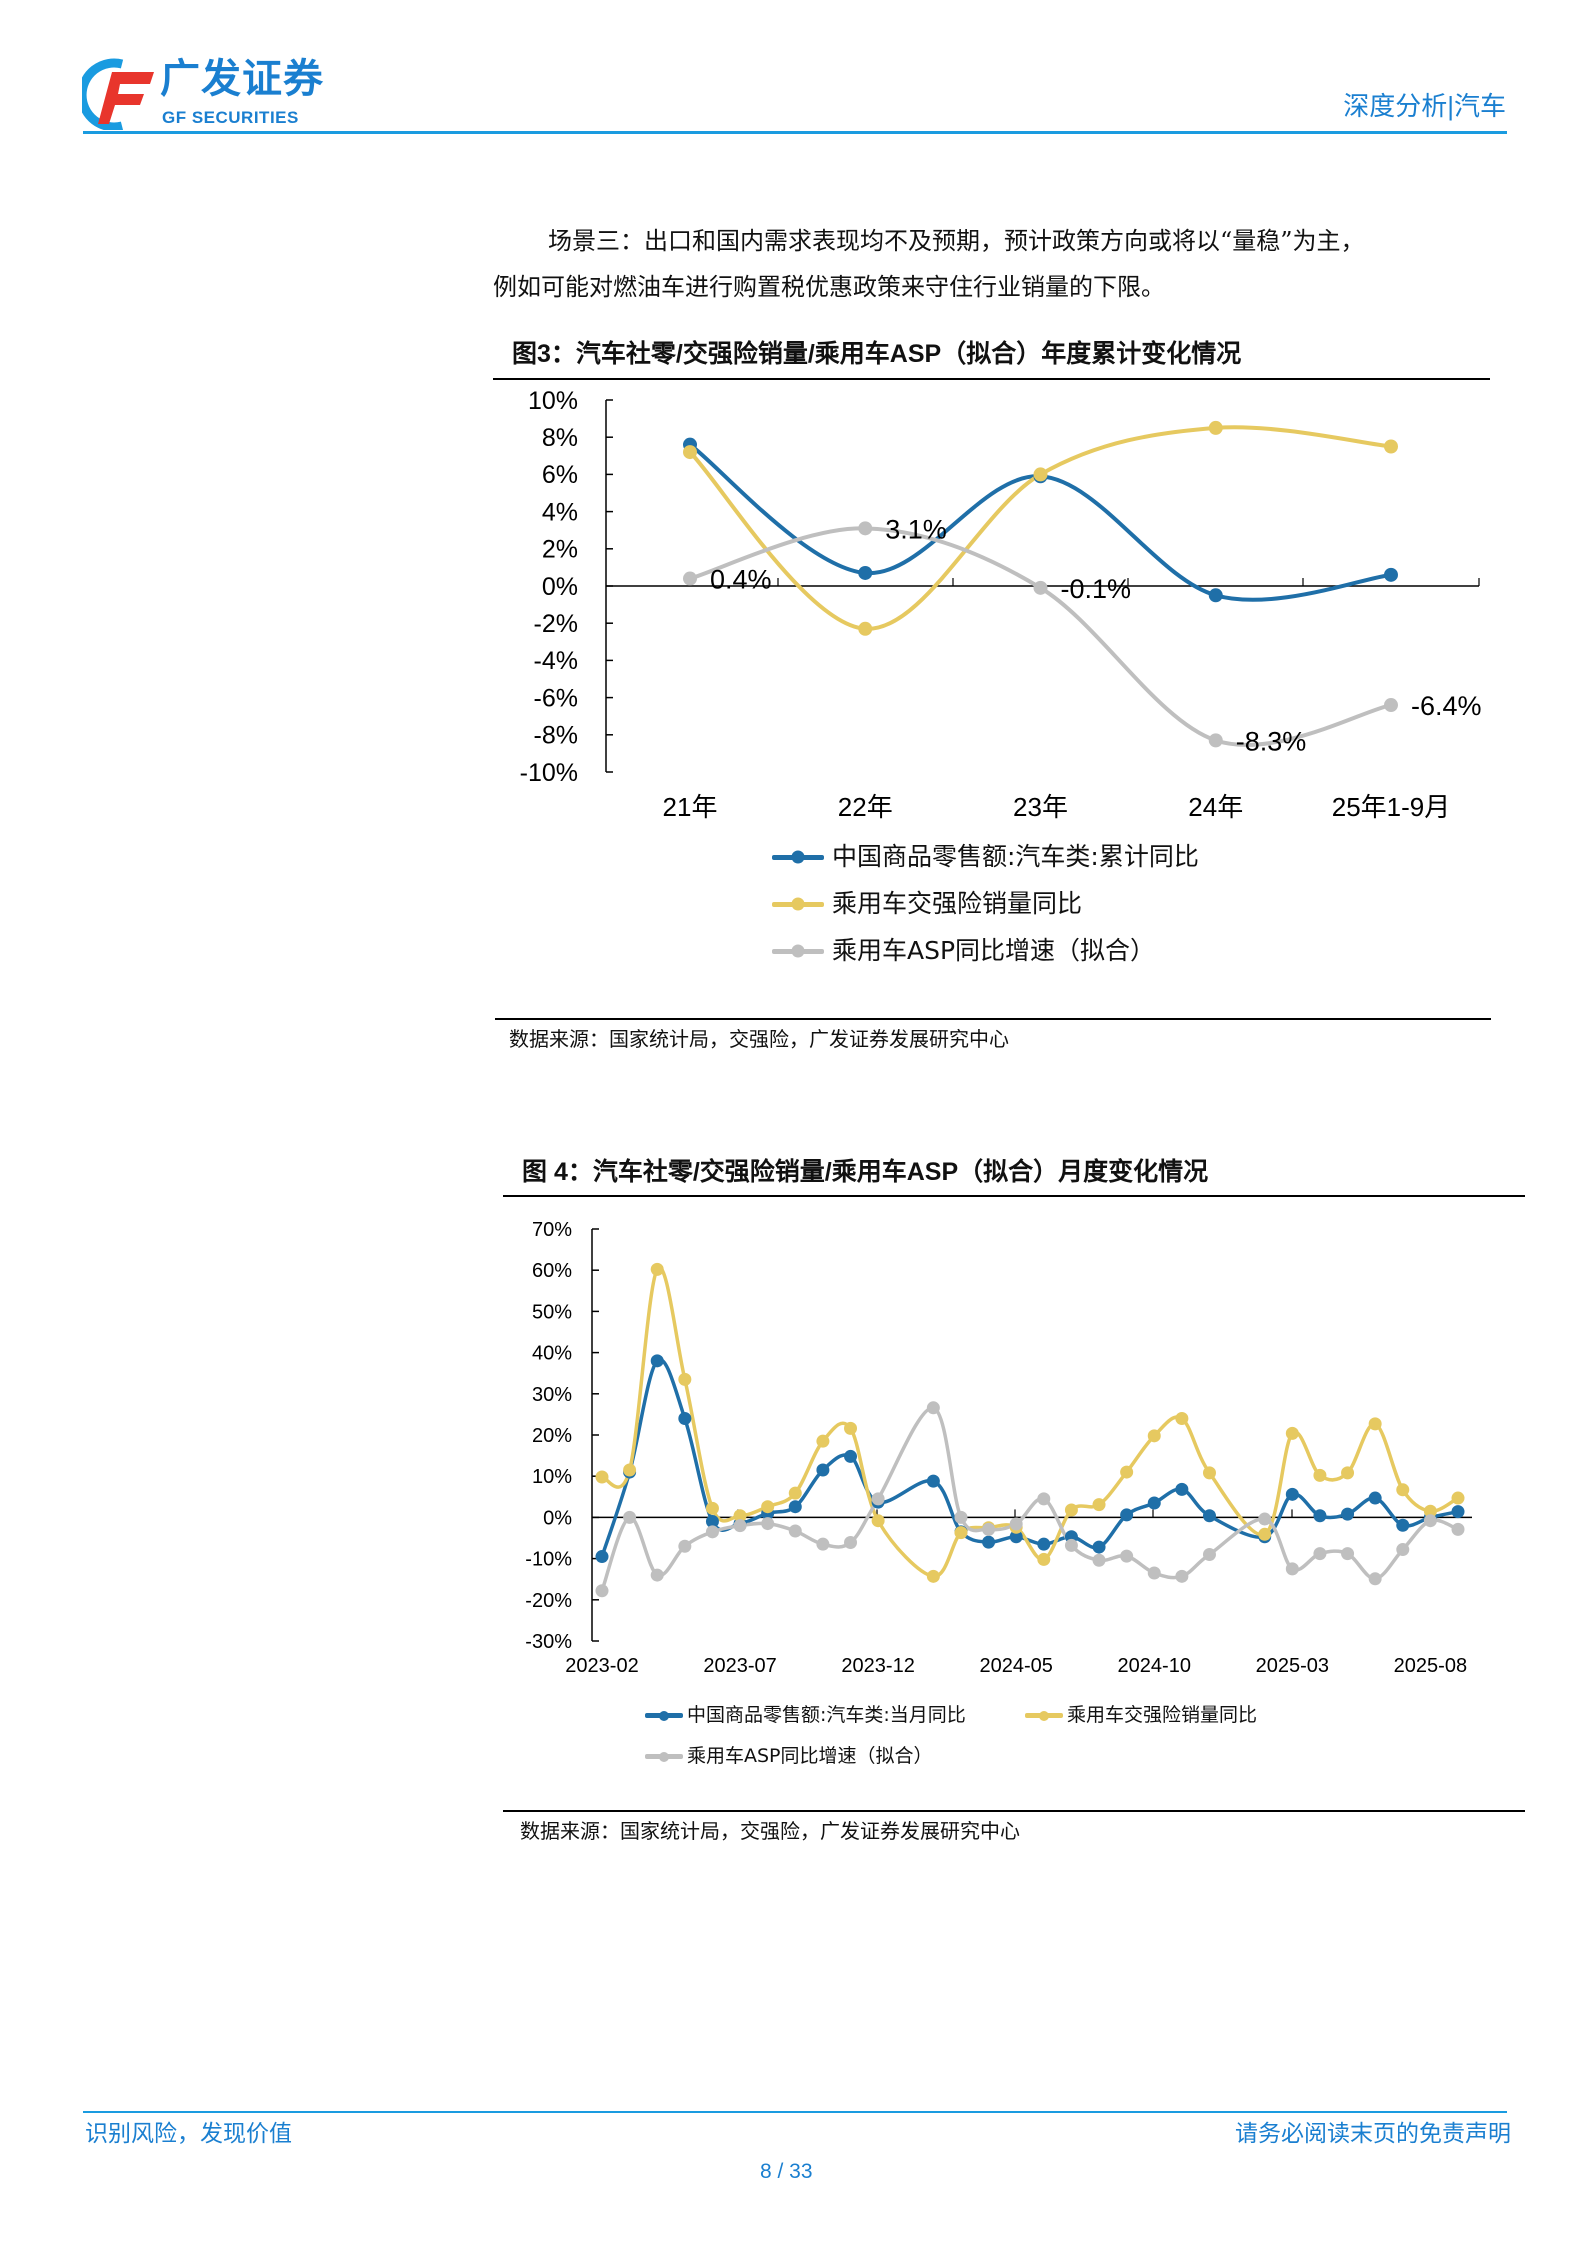  Describe the element at coordinates (552, 1395) in the screenshot. I see `y-tick-label: 30%` at that location.